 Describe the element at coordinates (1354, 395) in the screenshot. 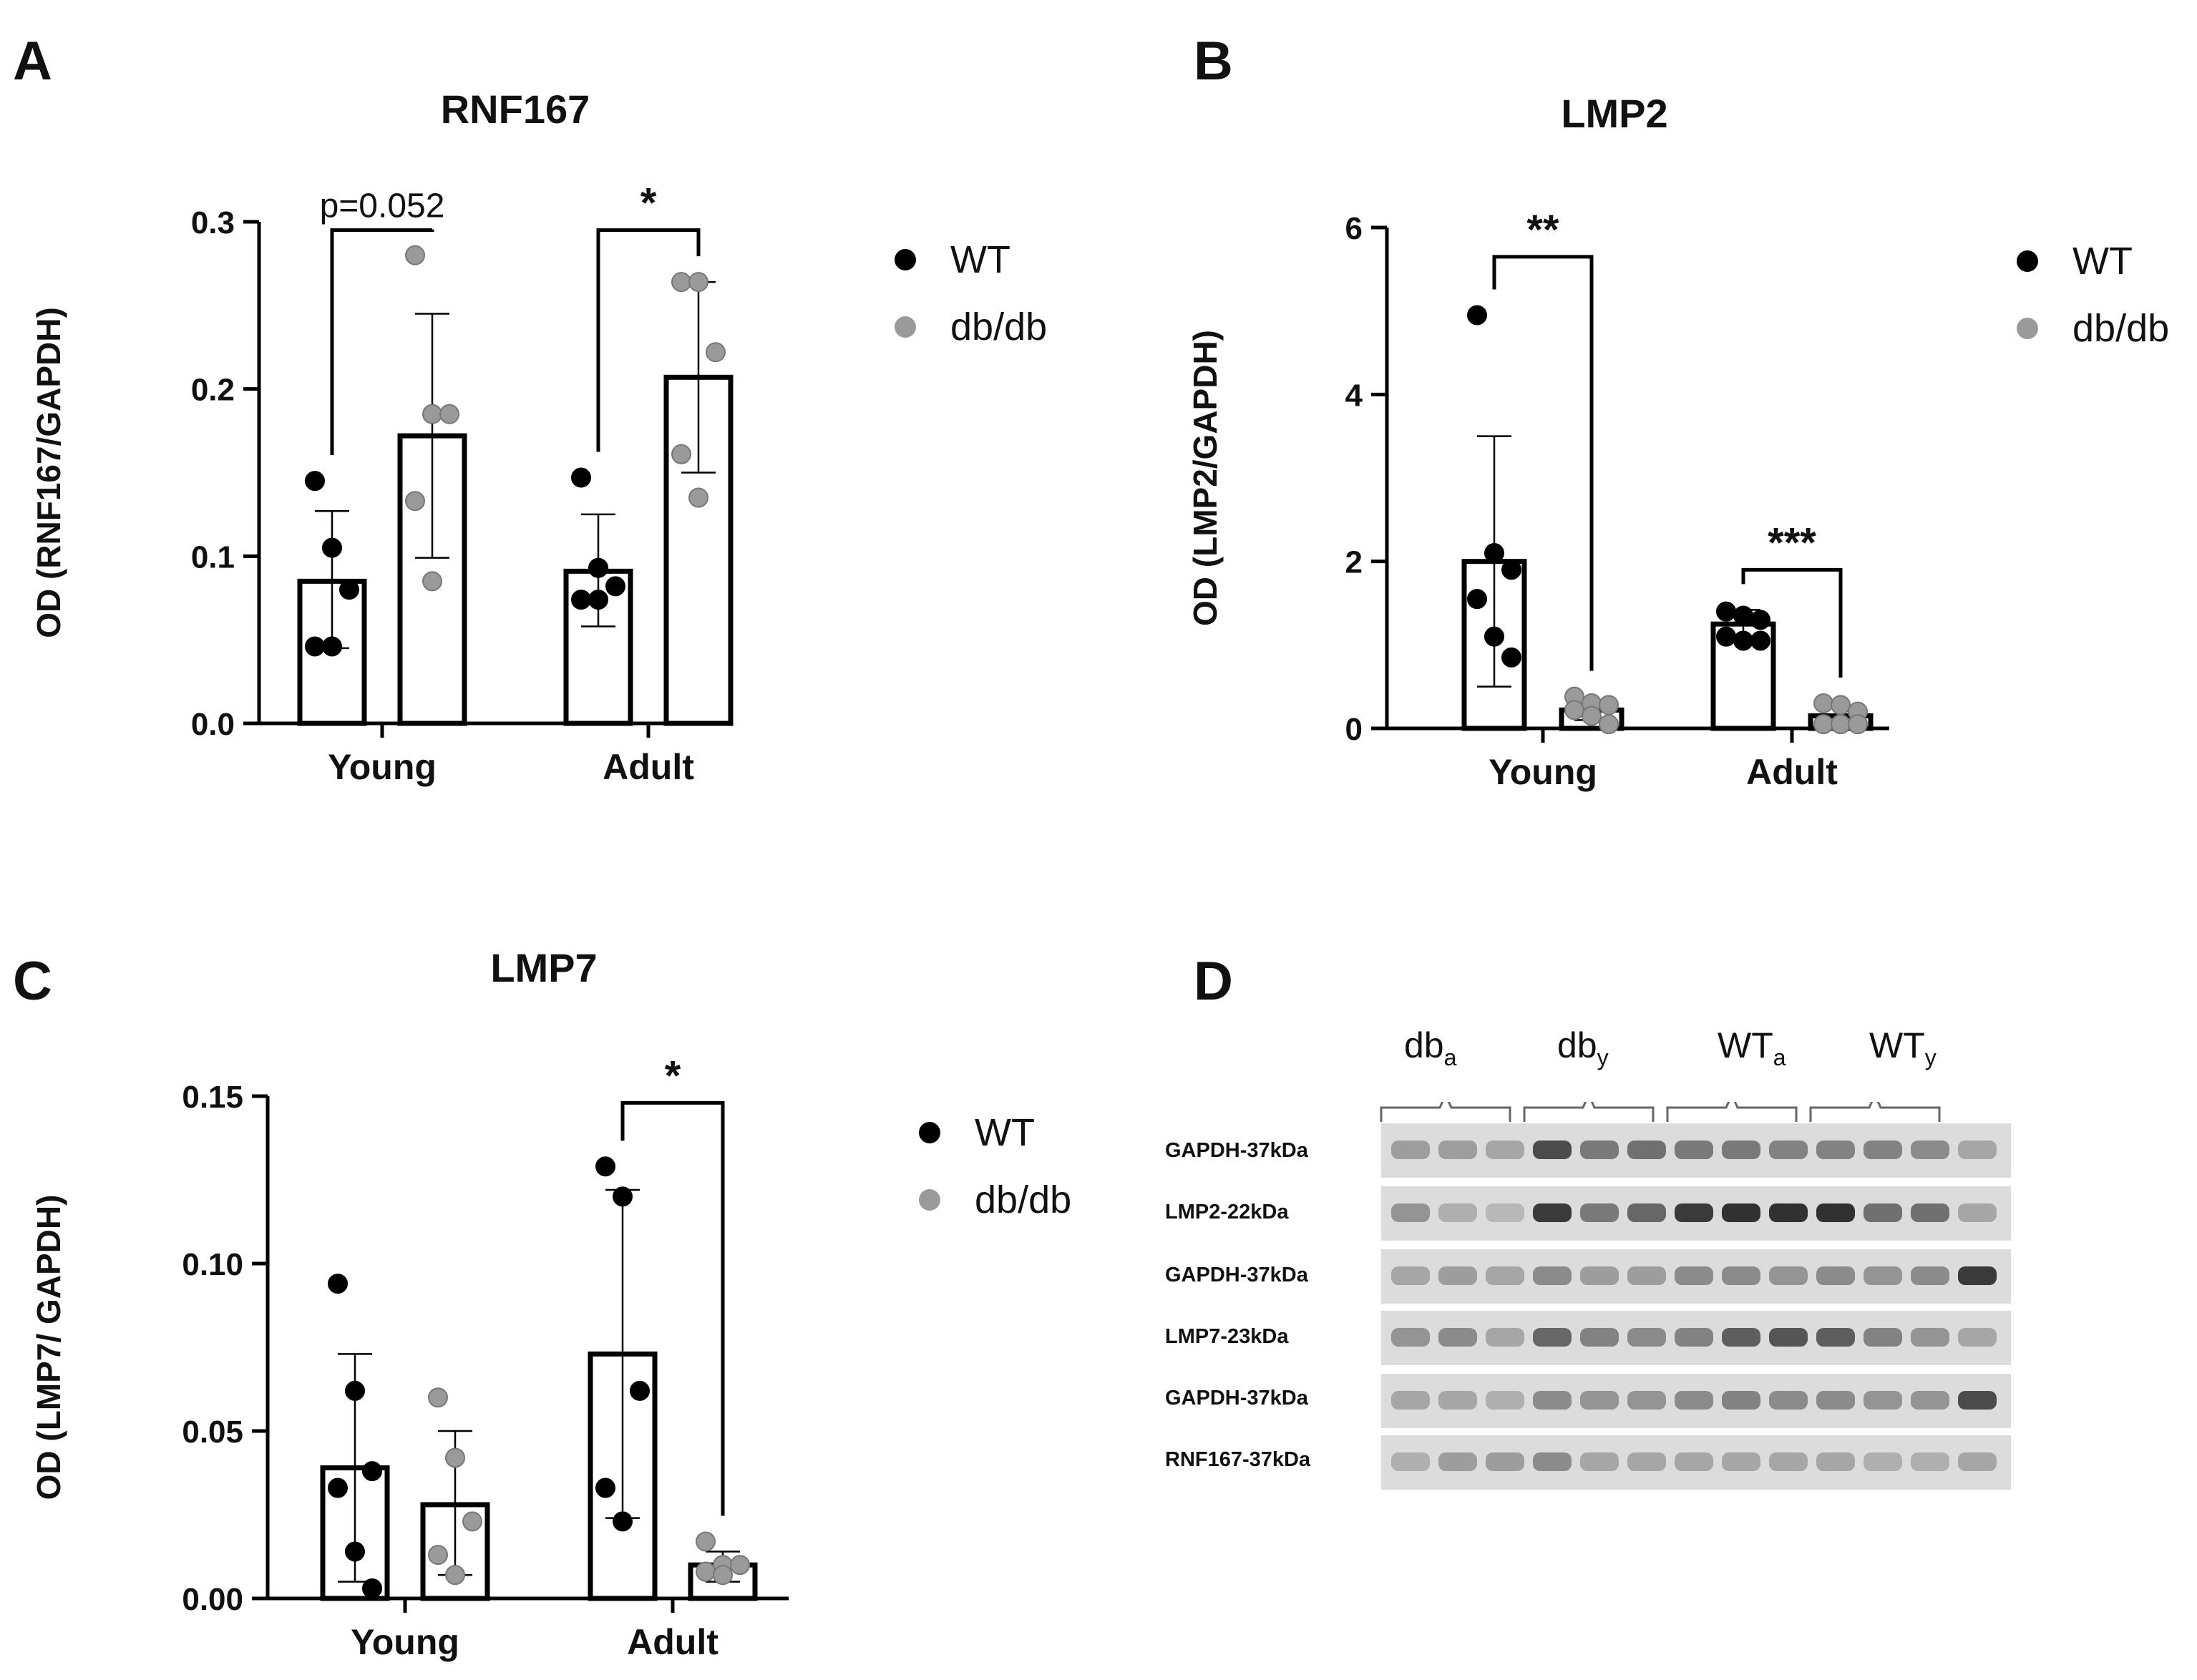

I see `y-tick-label: 4` at that location.